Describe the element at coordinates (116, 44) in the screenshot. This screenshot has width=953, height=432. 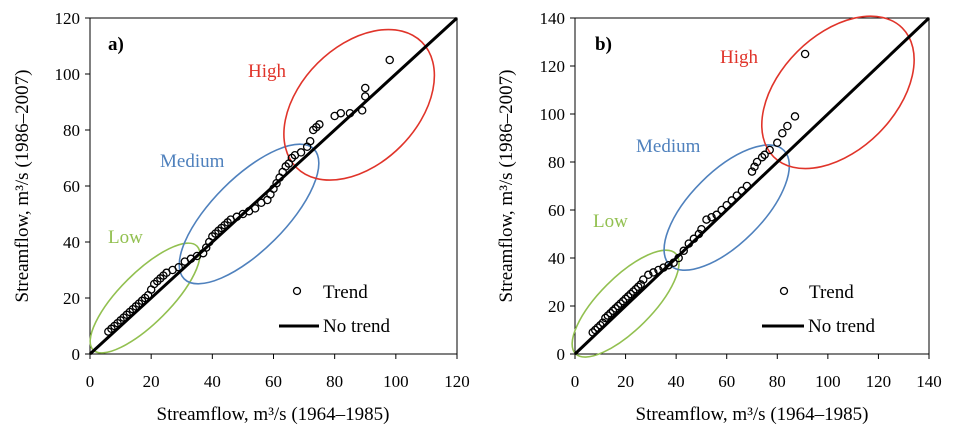
I see `panel-label: a)` at that location.